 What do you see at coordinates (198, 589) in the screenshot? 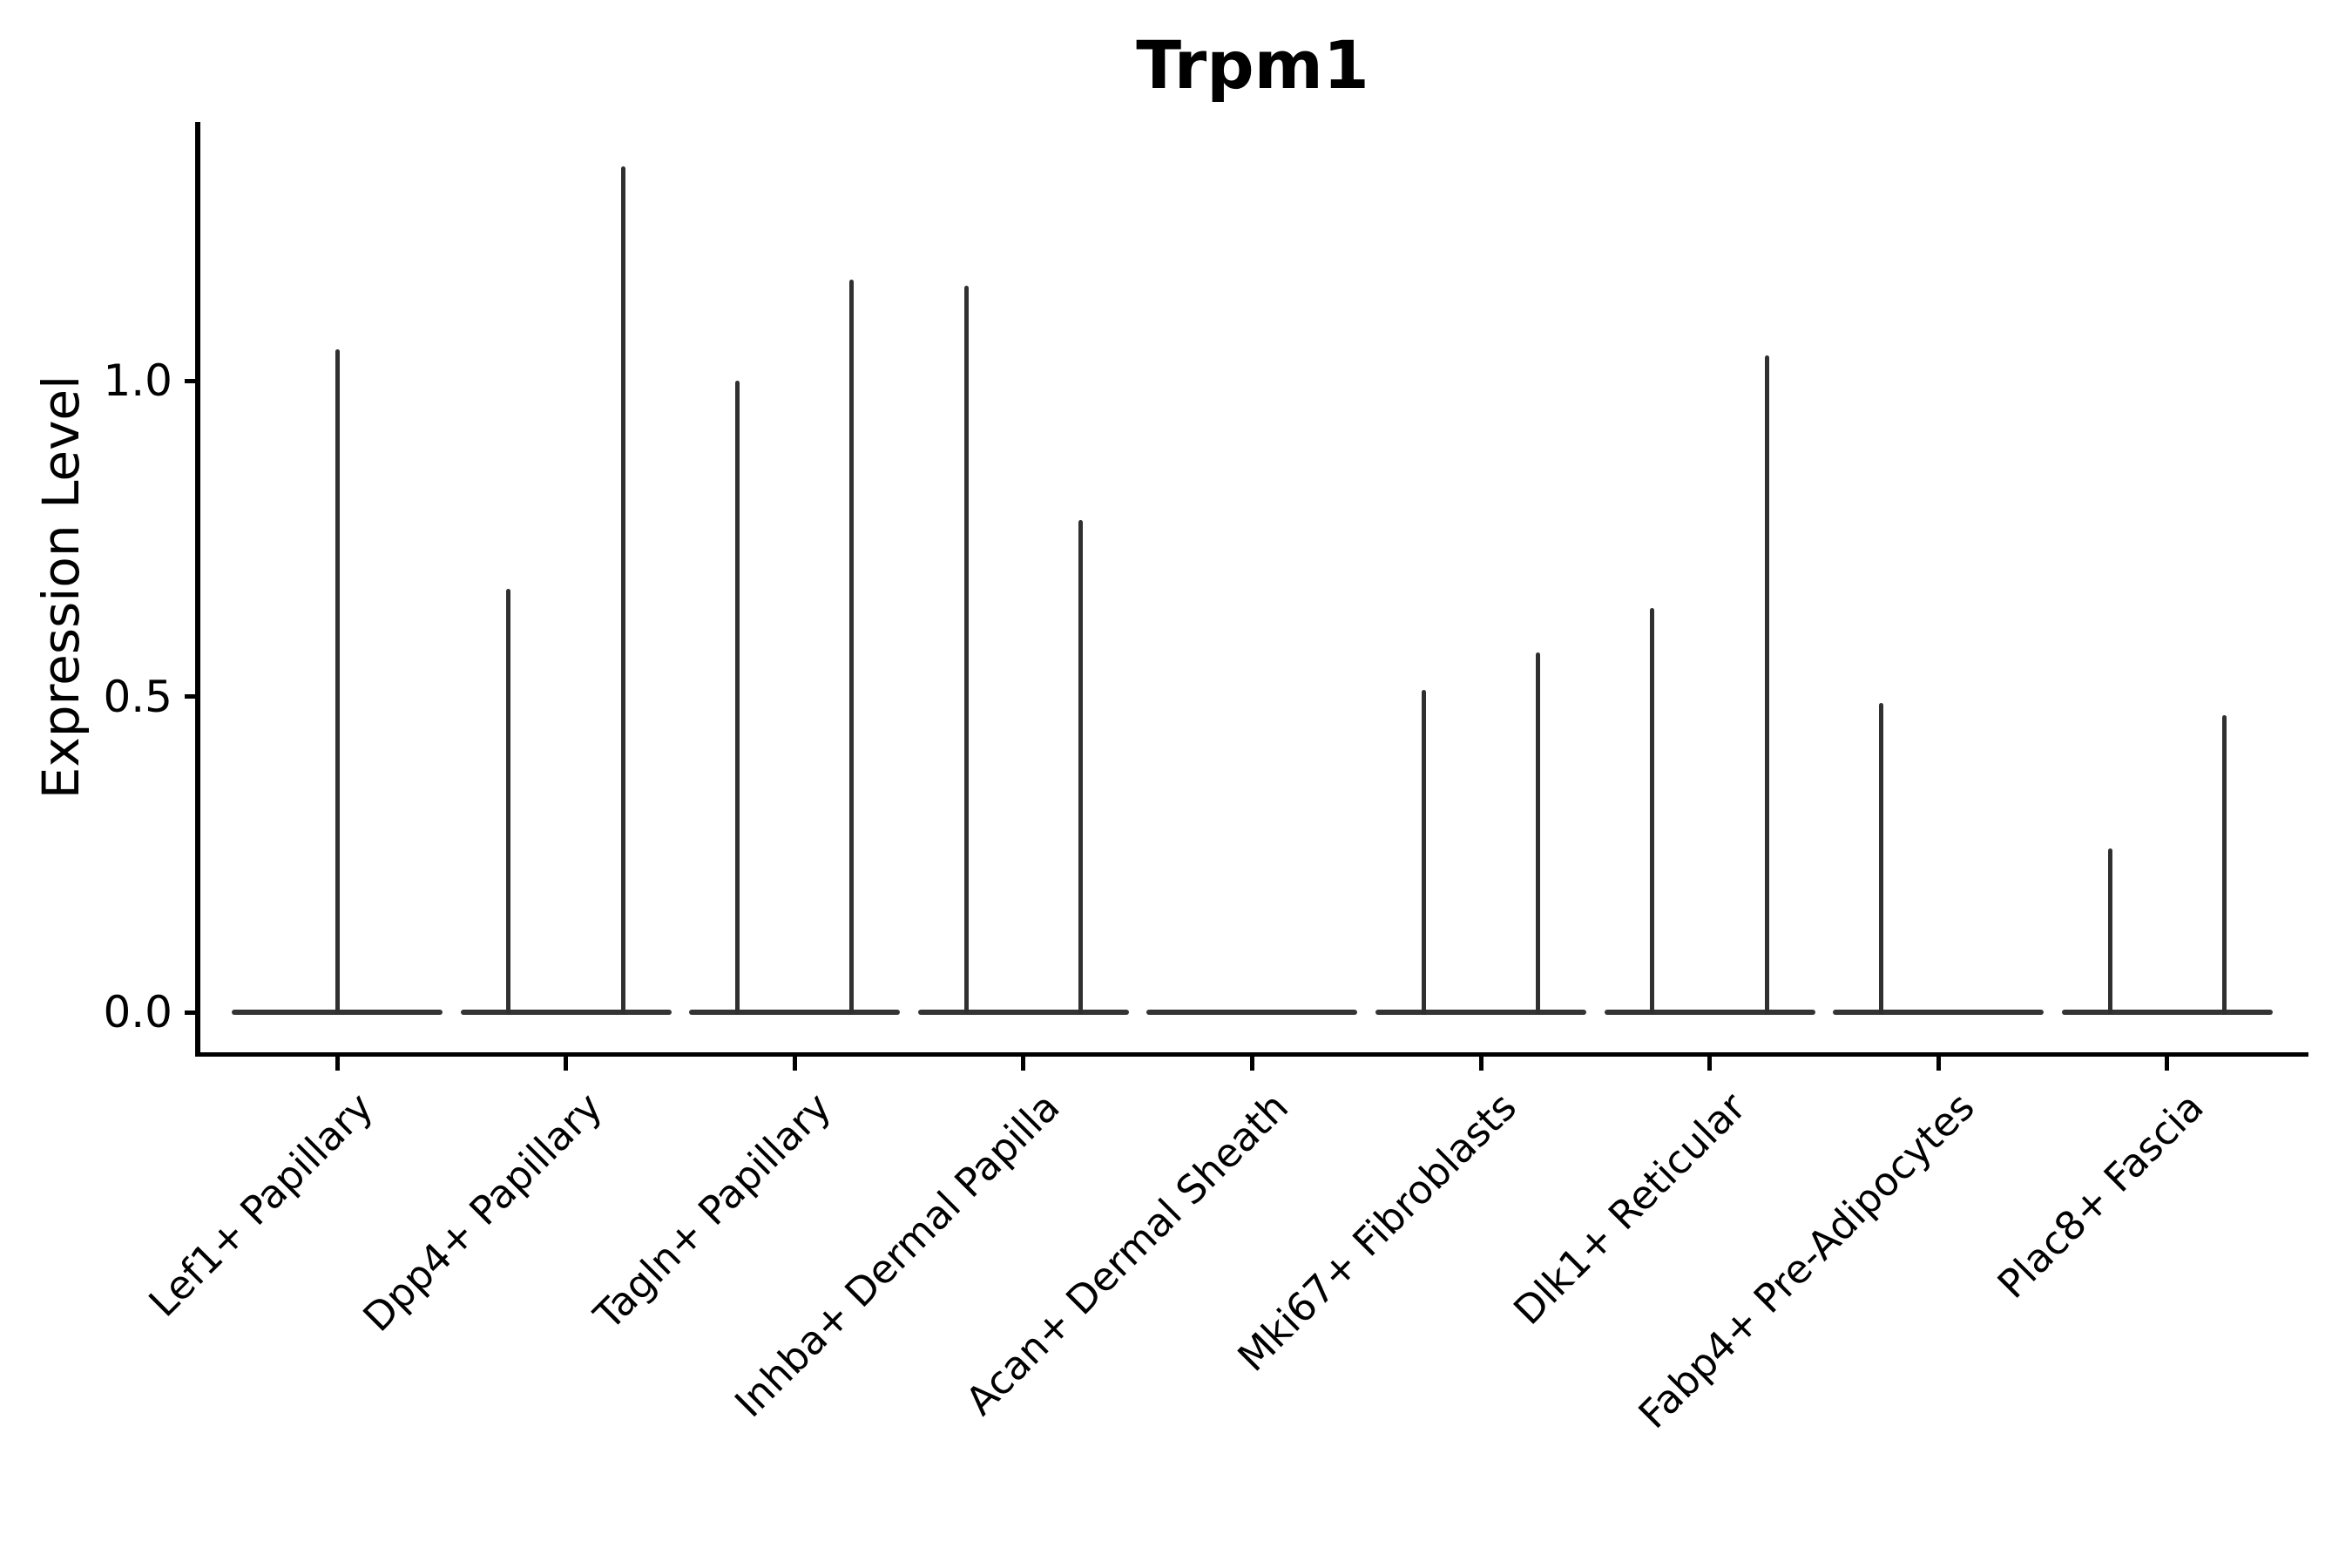
I see `y-axis-spine` at bounding box center [198, 589].